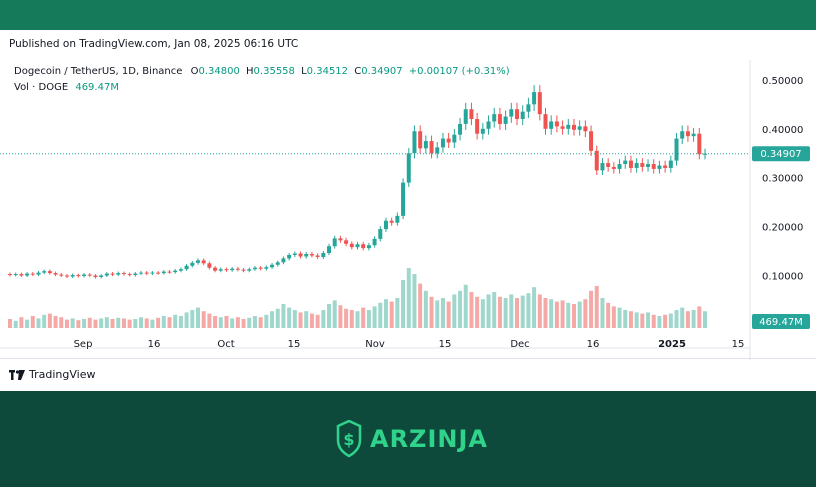 This screenshot has height=487, width=816. What do you see at coordinates (225, 344) in the screenshot?
I see `x-tick-label: Oct` at bounding box center [225, 344].